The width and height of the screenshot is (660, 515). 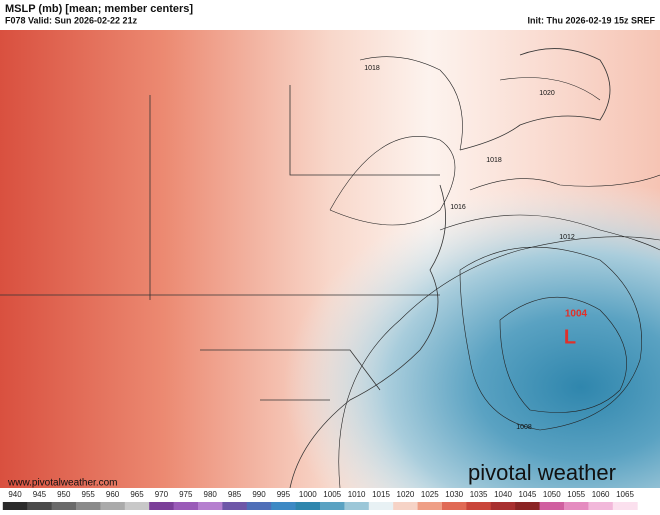 What do you see at coordinates (284, 494) in the screenshot?
I see `colorbar-tick-label: 995` at bounding box center [284, 494].